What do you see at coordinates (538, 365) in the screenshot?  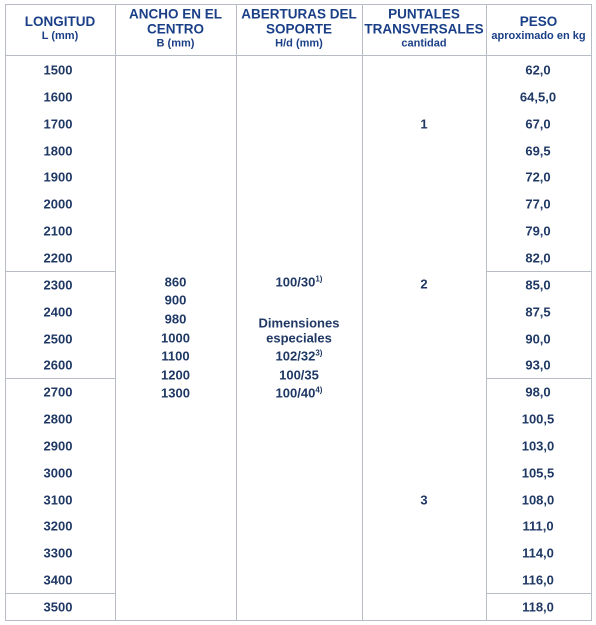 I see `peso: 93,0` at bounding box center [538, 365].